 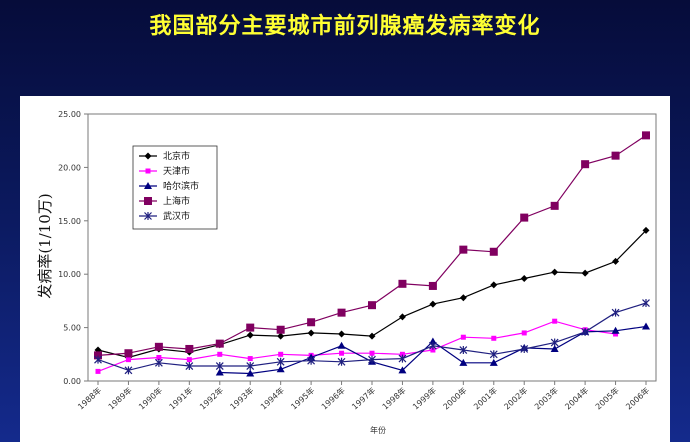 I want to click on y-tick-label: 10.00, so click(x=69, y=274).